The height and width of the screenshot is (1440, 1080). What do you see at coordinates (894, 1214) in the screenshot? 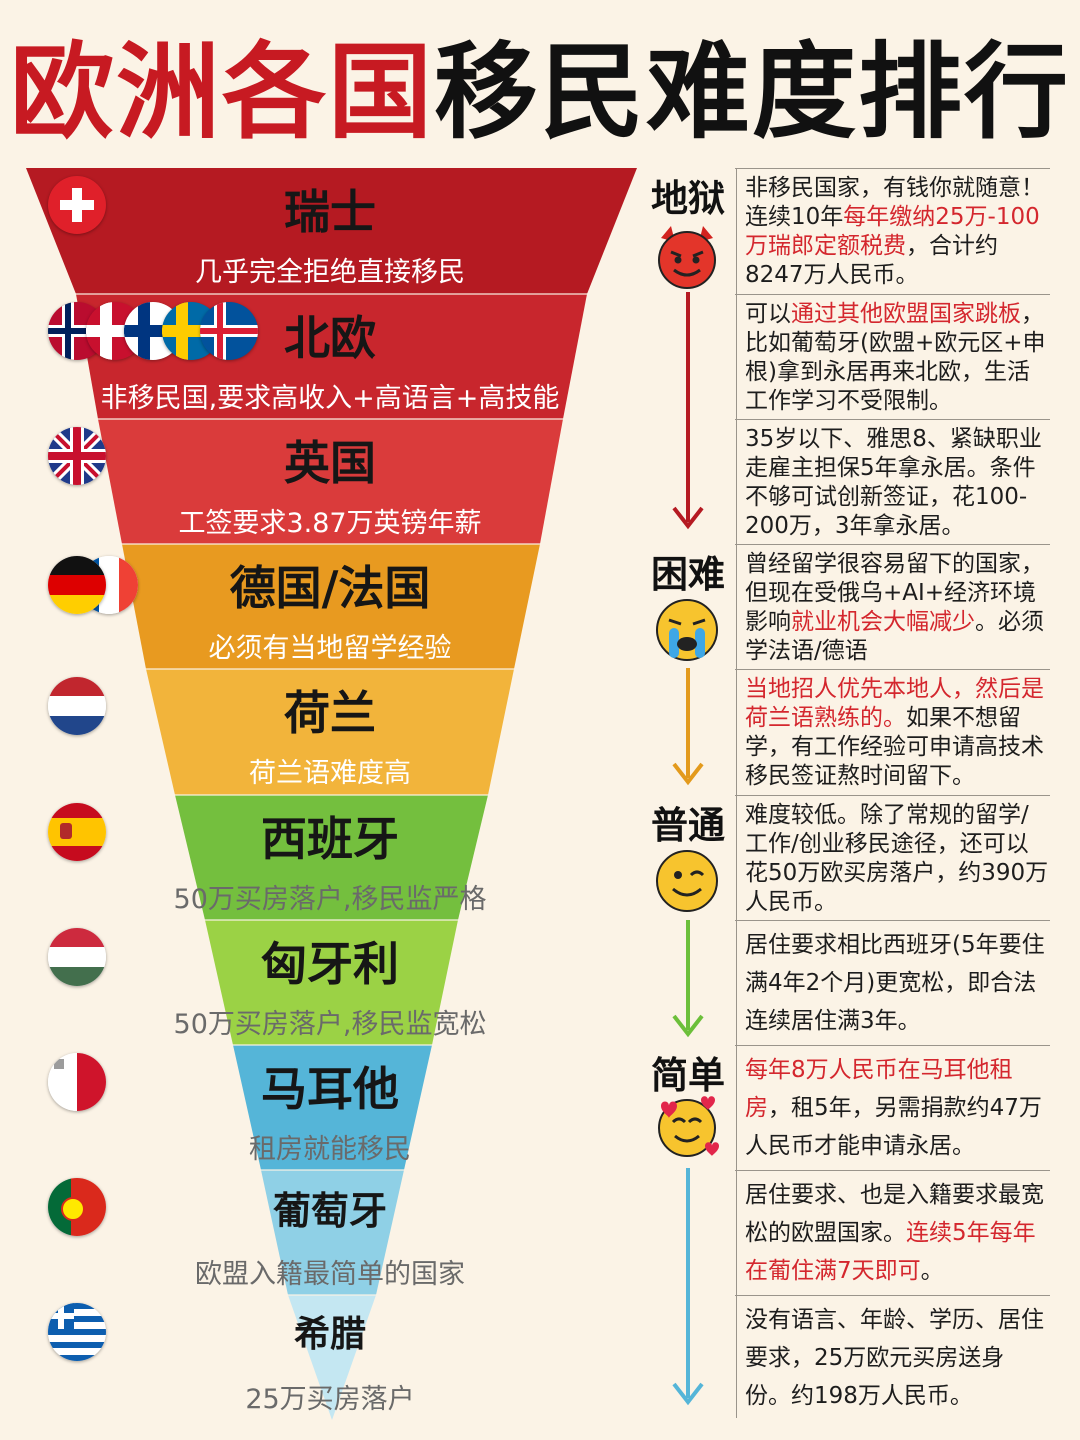
I see `description-text: 居住要求、也是入籍要求最宽松的欧盟国家。` at bounding box center [894, 1214].